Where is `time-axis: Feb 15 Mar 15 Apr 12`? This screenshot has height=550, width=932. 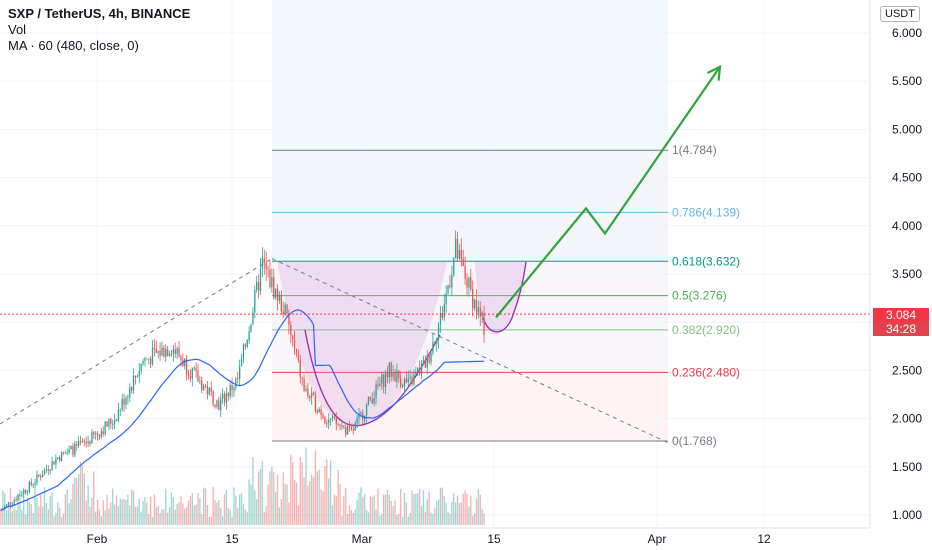
time-axis: Feb 15 Mar 15 Apr 12 is located at coordinates (435, 536).